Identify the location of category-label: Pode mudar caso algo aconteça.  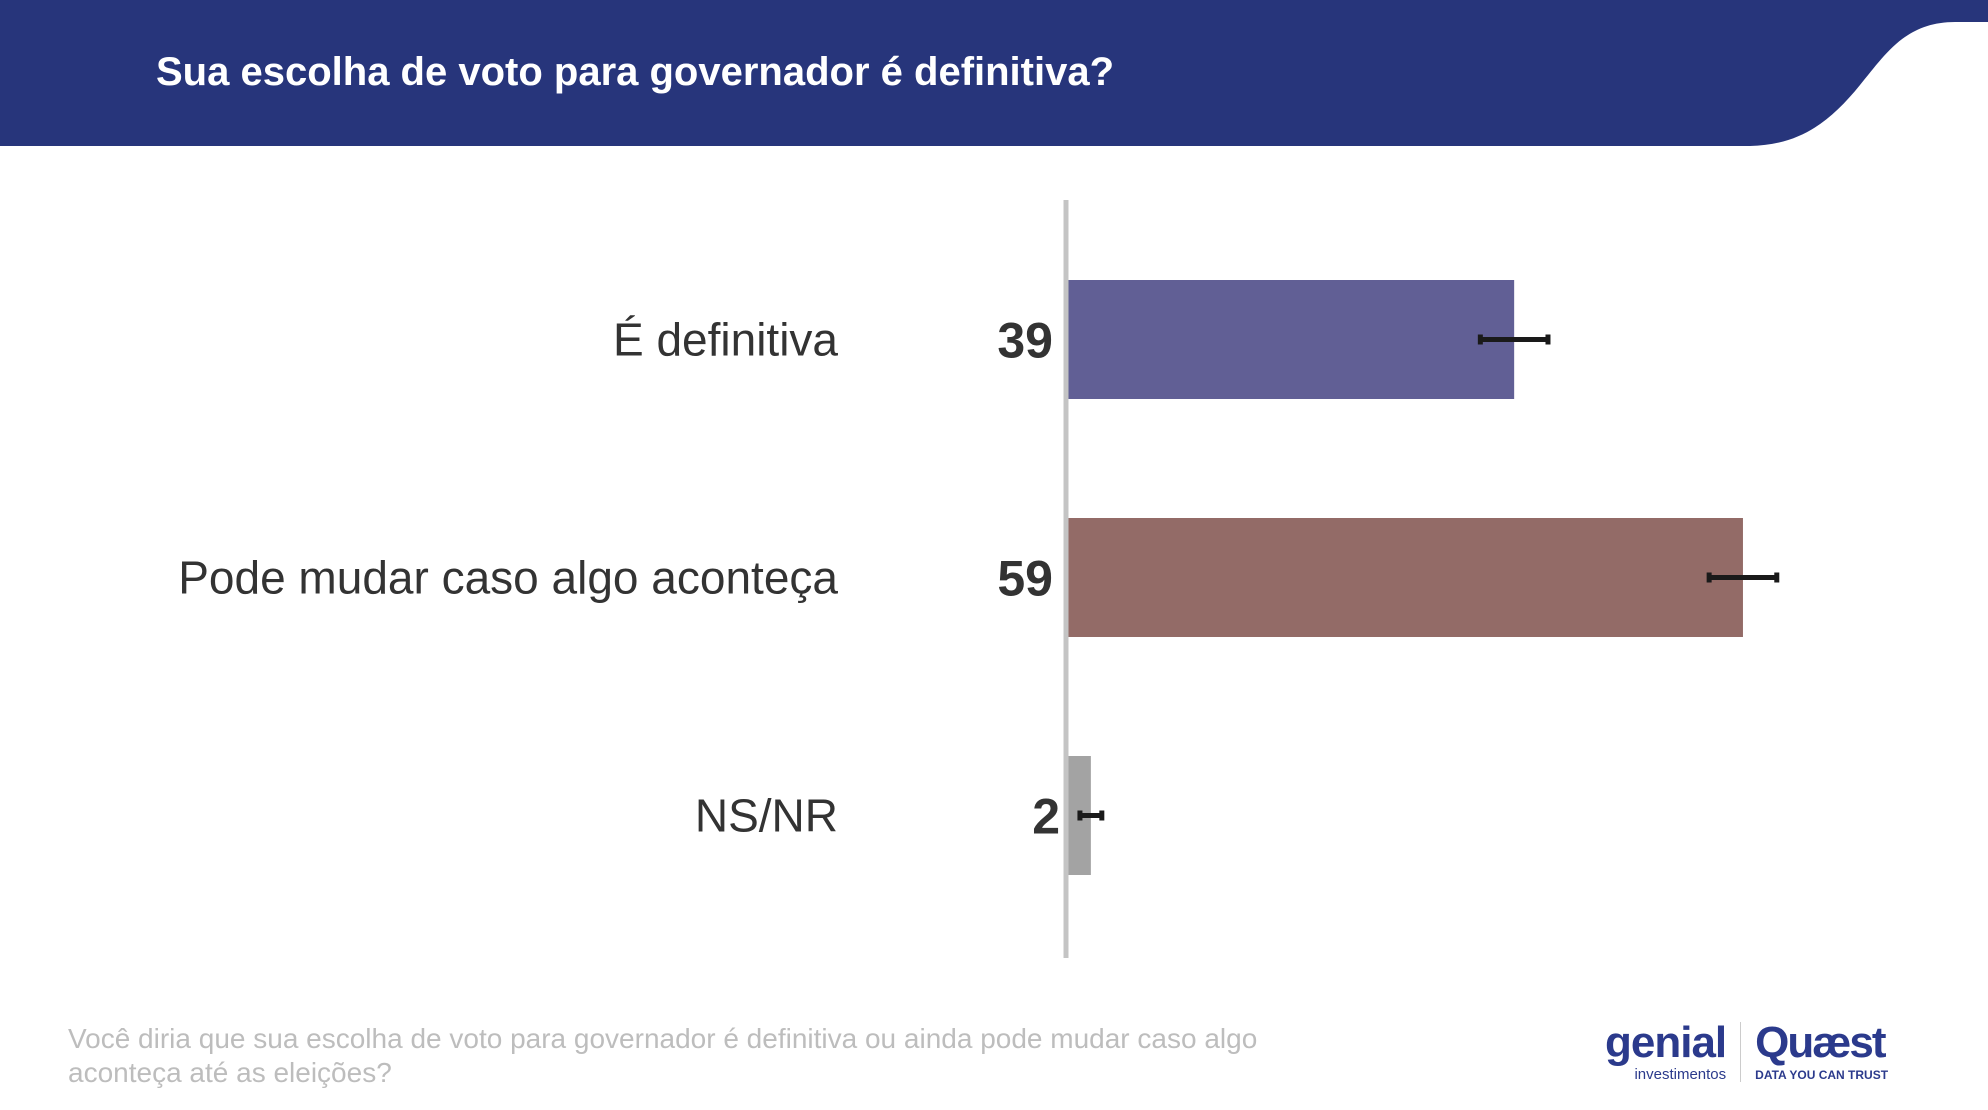
(508, 578).